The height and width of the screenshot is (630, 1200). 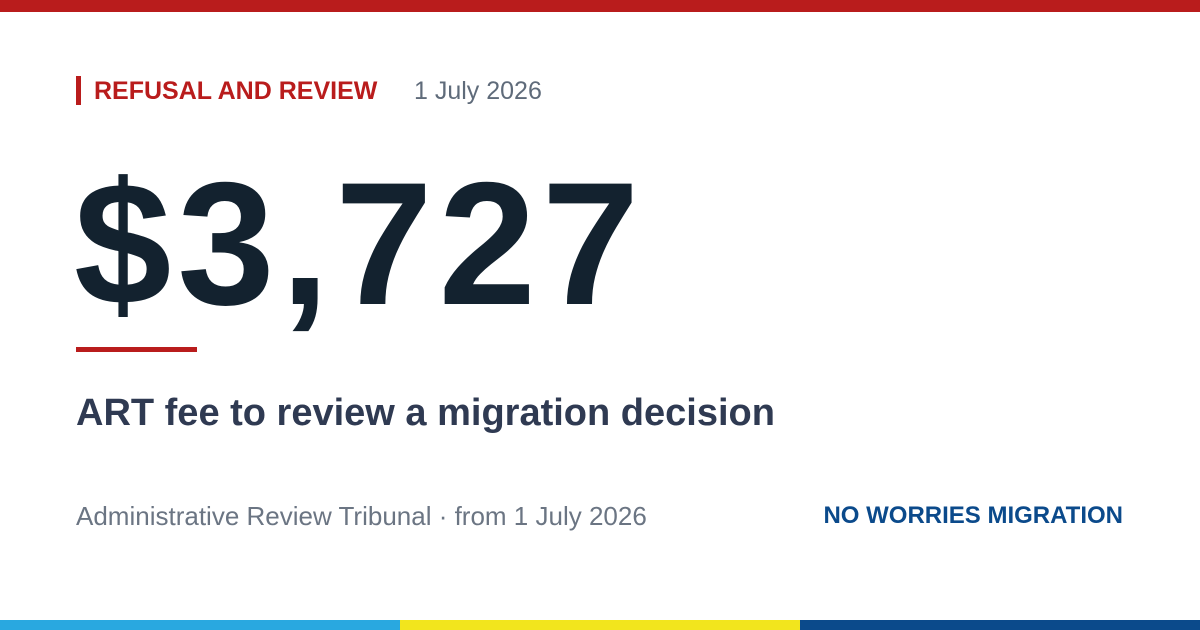 I want to click on top-bar, so click(x=600, y=6).